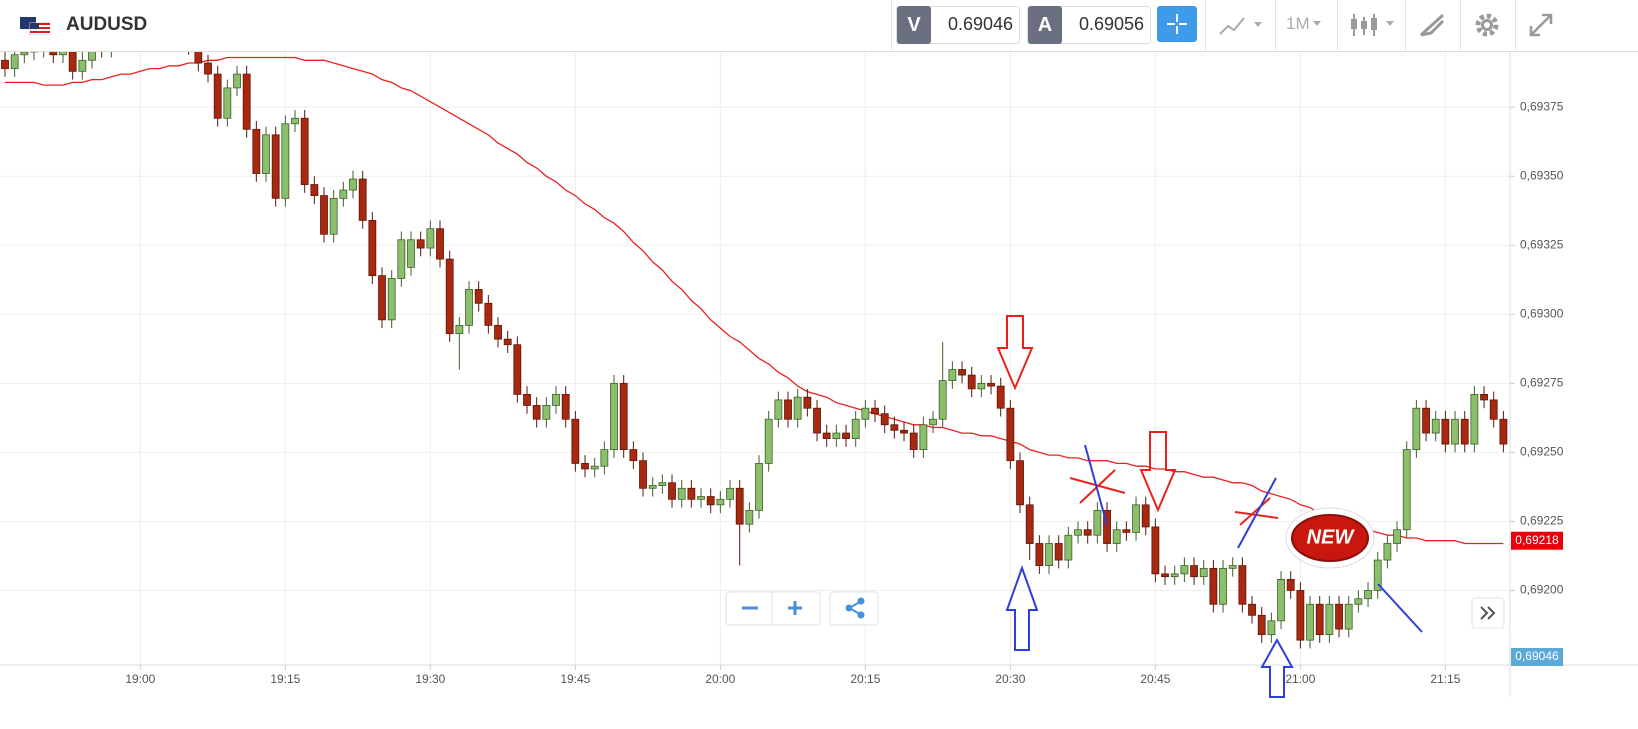 This screenshot has width=1638, height=729. What do you see at coordinates (1541, 25) in the screenshot?
I see `fullscreen-button` at bounding box center [1541, 25].